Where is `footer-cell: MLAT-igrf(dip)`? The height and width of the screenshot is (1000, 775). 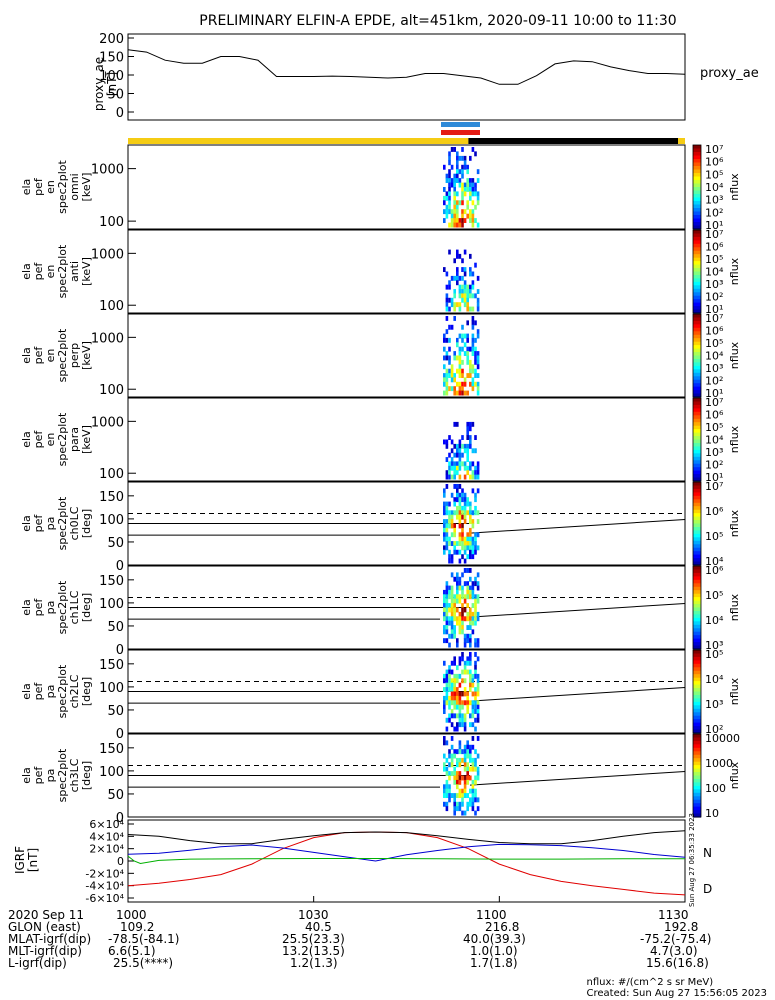
footer-cell: MLAT-igrf(dip) is located at coordinates (50, 939).